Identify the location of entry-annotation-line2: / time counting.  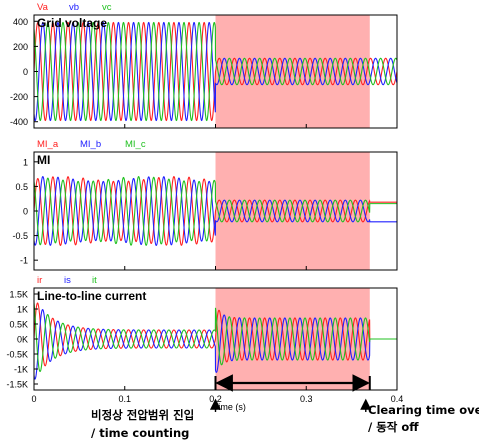
(140, 433).